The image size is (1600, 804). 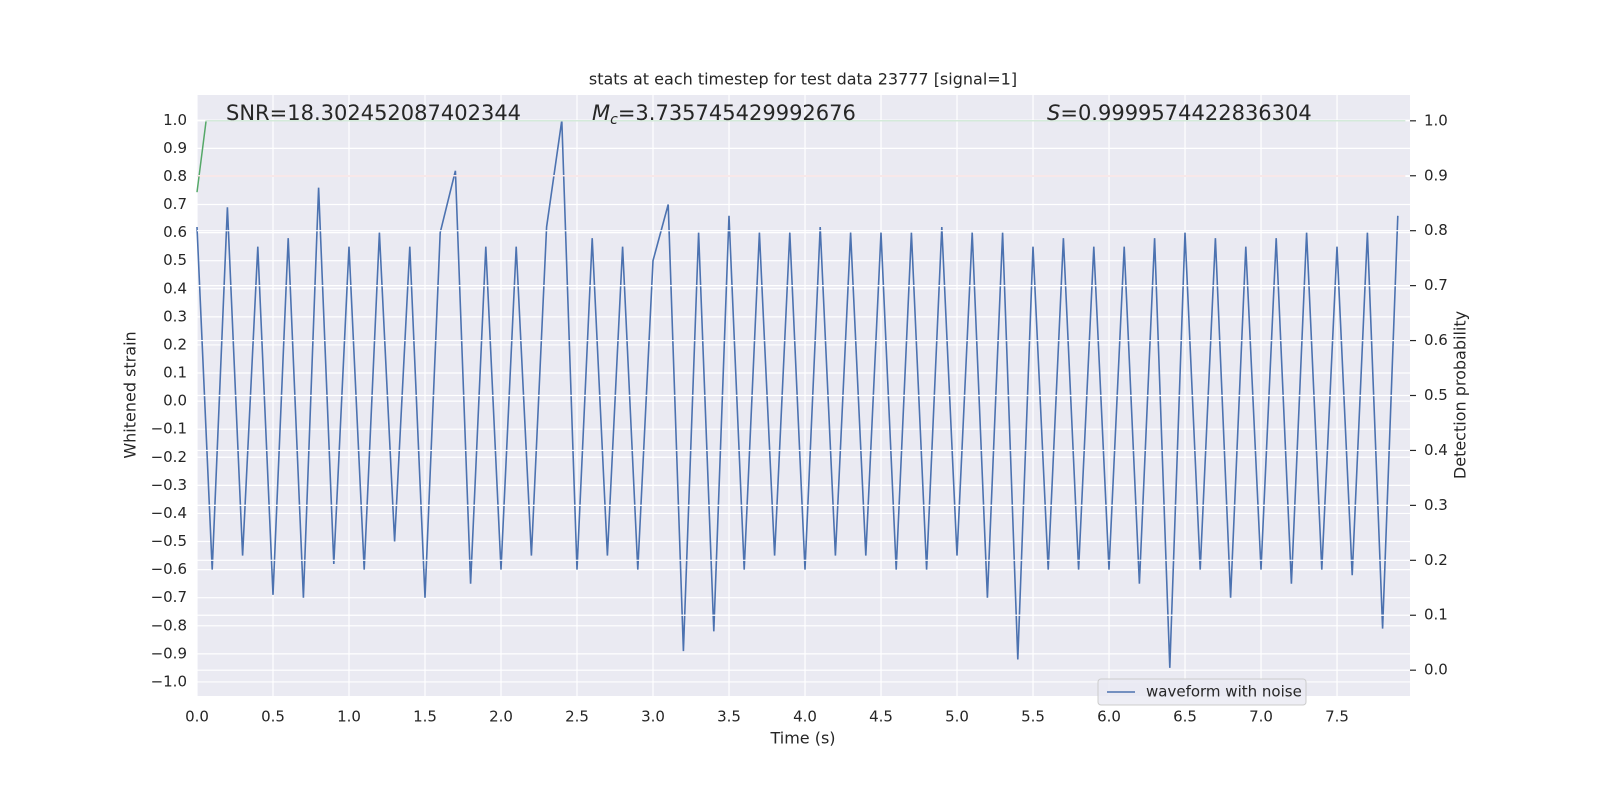 What do you see at coordinates (175, 260) in the screenshot?
I see `y-tick-label: 0.5` at bounding box center [175, 260].